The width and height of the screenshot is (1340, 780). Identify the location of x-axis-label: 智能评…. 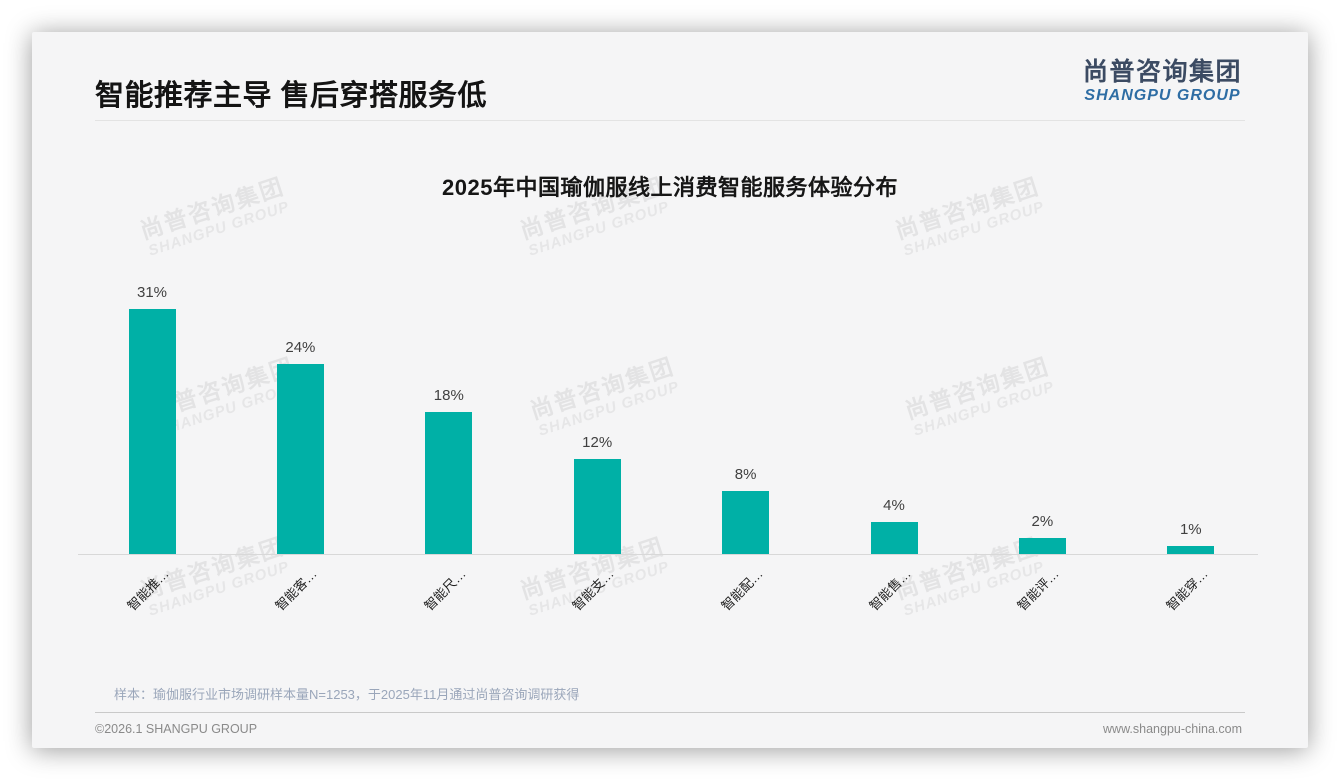
(1038, 590).